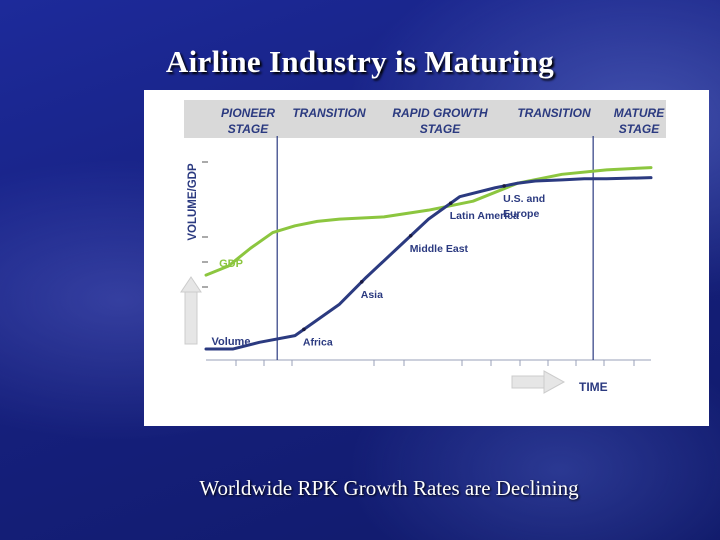 This screenshot has width=720, height=540. I want to click on annotation-label: U.S. and, so click(524, 199).